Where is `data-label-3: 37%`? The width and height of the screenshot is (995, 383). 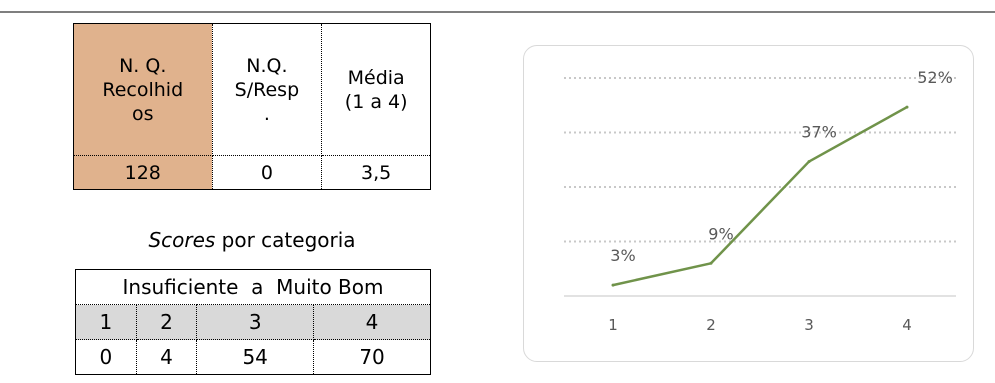
data-label-3: 37% is located at coordinates (819, 132).